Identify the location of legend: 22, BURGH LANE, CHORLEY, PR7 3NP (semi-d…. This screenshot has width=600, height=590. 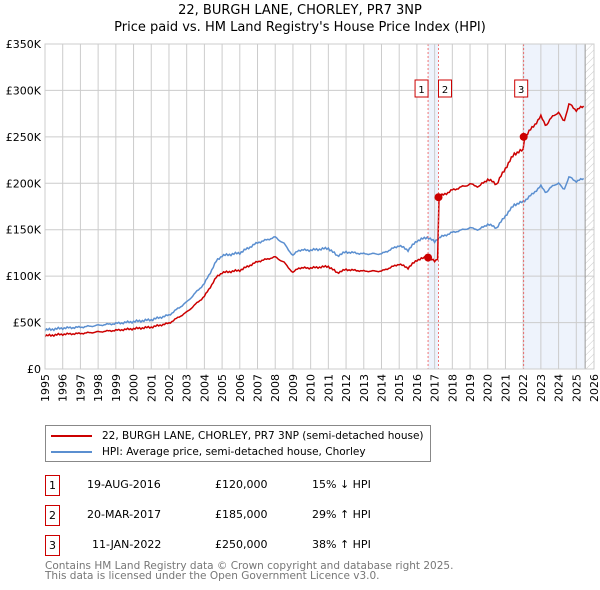
(238, 443).